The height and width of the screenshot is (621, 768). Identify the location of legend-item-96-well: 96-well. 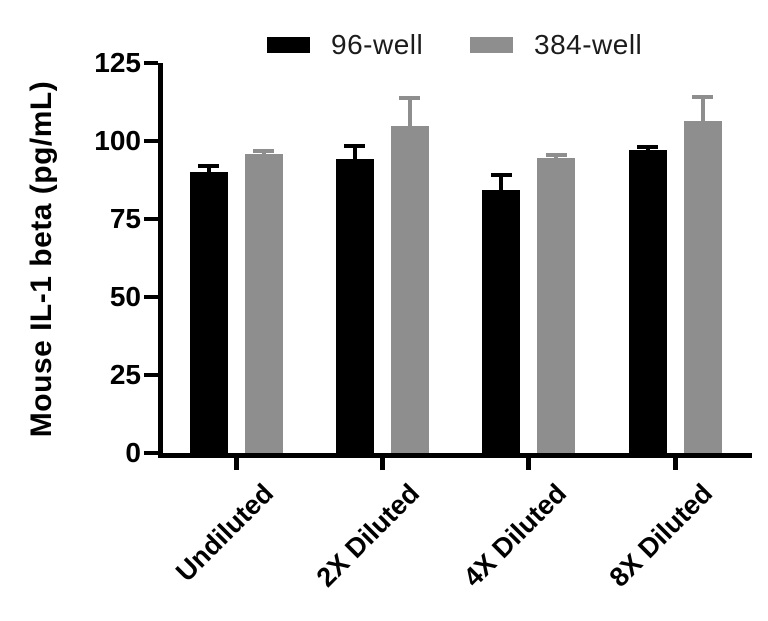
(345, 45).